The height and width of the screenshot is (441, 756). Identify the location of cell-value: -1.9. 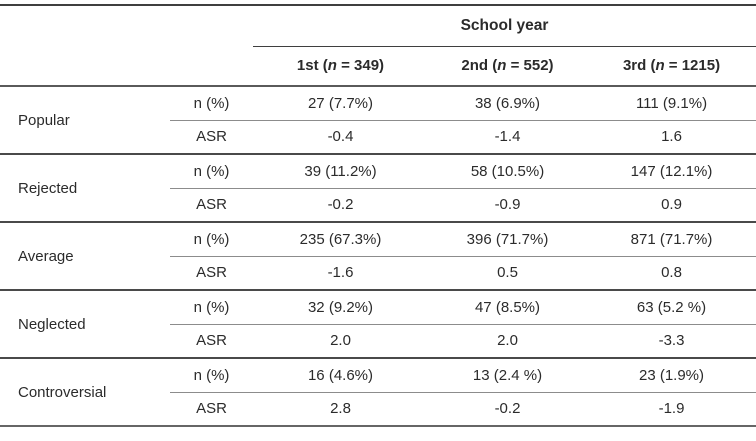
(671, 409).